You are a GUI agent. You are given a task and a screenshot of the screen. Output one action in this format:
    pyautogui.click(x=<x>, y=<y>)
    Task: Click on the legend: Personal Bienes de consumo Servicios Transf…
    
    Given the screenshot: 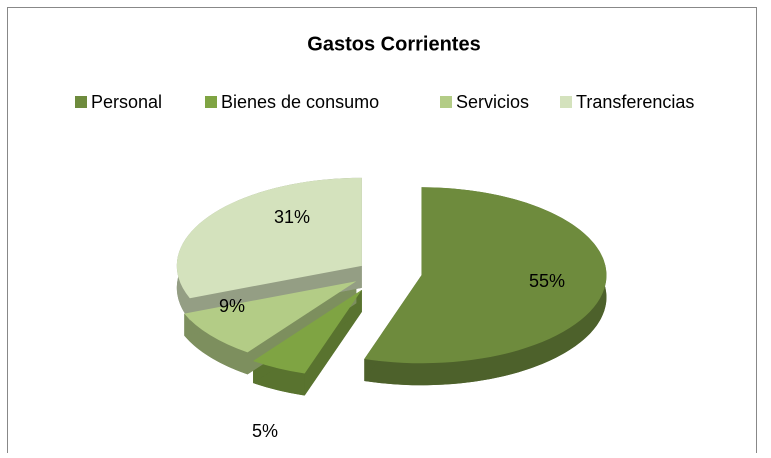 What is the action you would take?
    pyautogui.click(x=384, y=102)
    